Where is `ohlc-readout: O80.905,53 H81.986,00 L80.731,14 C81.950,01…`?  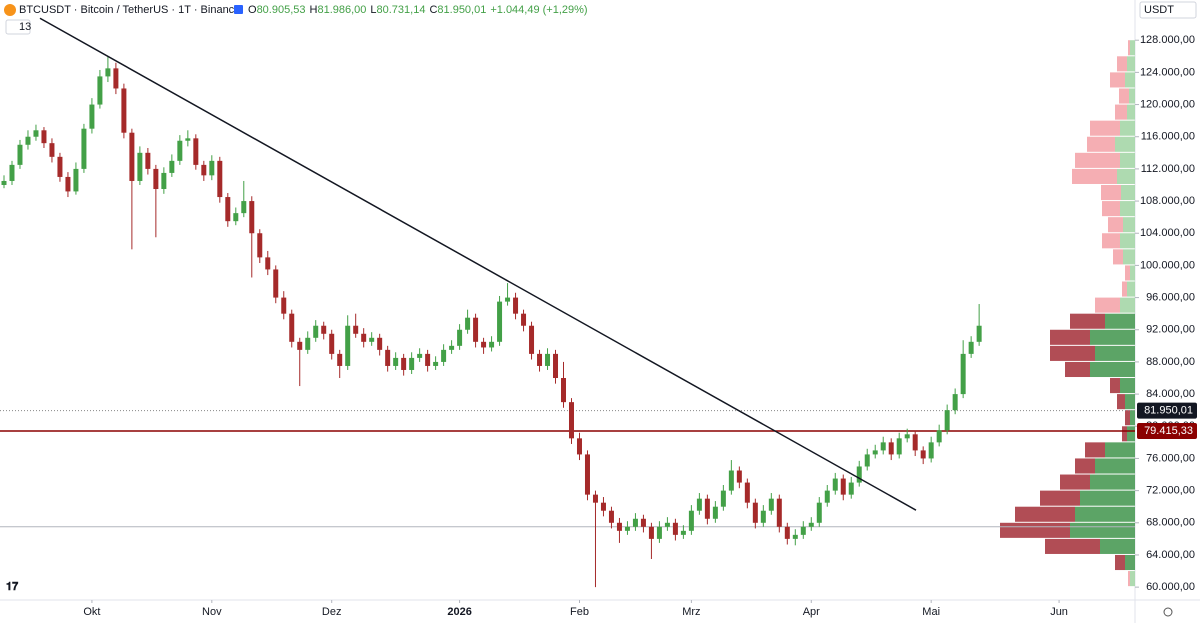
ohlc-readout: O80.905,53 H81.986,00 L80.731,14 C81.950,01… is located at coordinates (418, 10).